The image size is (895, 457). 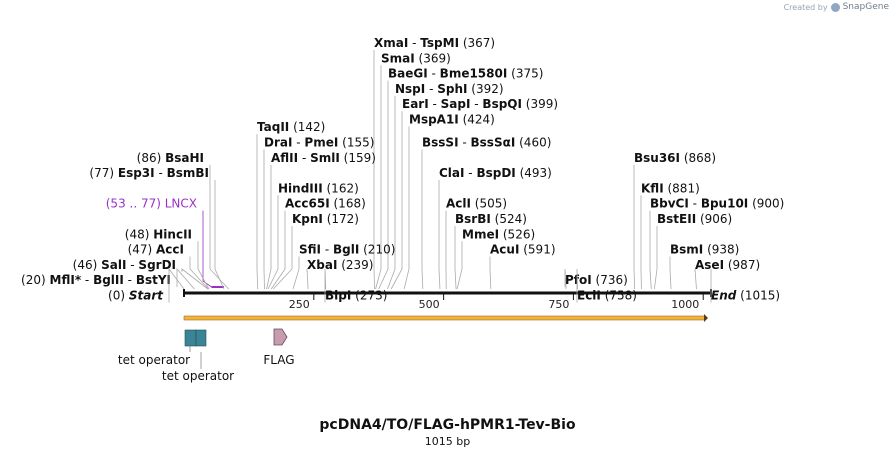 What do you see at coordinates (745, 295) in the screenshot?
I see `site-label: End (1015)` at bounding box center [745, 295].